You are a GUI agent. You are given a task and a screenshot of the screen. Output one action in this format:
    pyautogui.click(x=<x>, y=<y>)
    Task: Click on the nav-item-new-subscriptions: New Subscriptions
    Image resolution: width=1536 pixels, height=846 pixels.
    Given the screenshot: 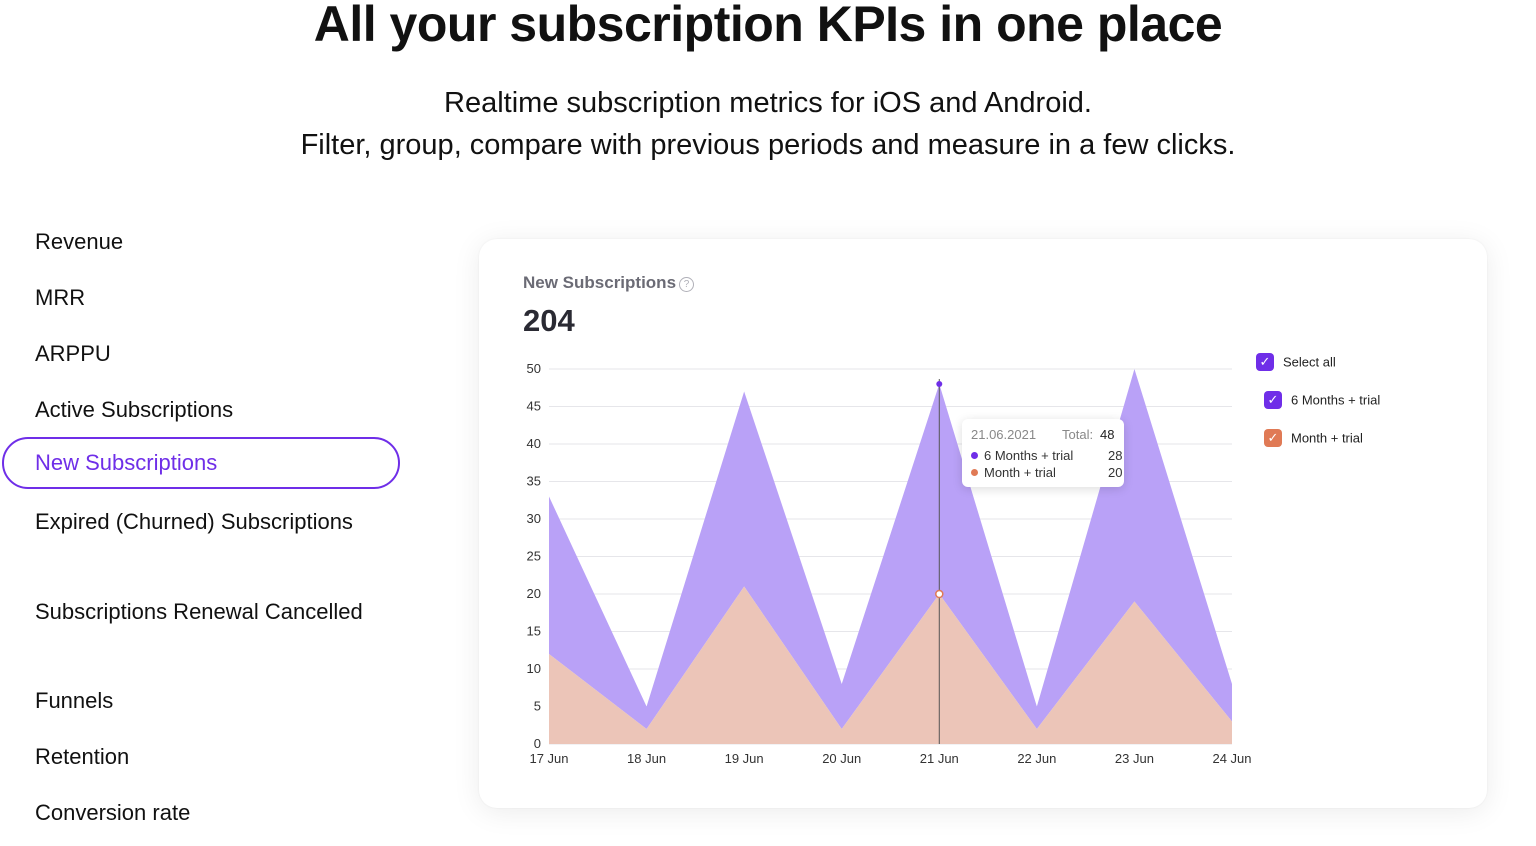 What is the action you would take?
    pyautogui.click(x=201, y=463)
    